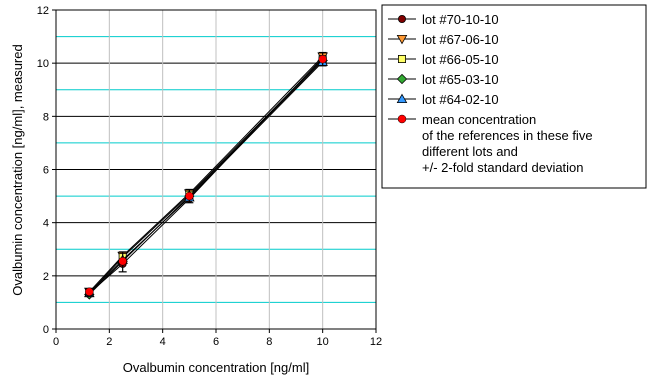 The image size is (649, 381). What do you see at coordinates (460, 39) in the screenshot?
I see `legend-label: lot #67-06-10` at bounding box center [460, 39].